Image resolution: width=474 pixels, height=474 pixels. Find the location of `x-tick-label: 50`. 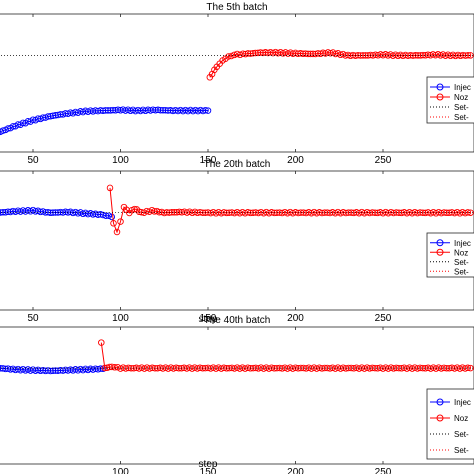

x-tick-label: 50 is located at coordinates (33, 160).